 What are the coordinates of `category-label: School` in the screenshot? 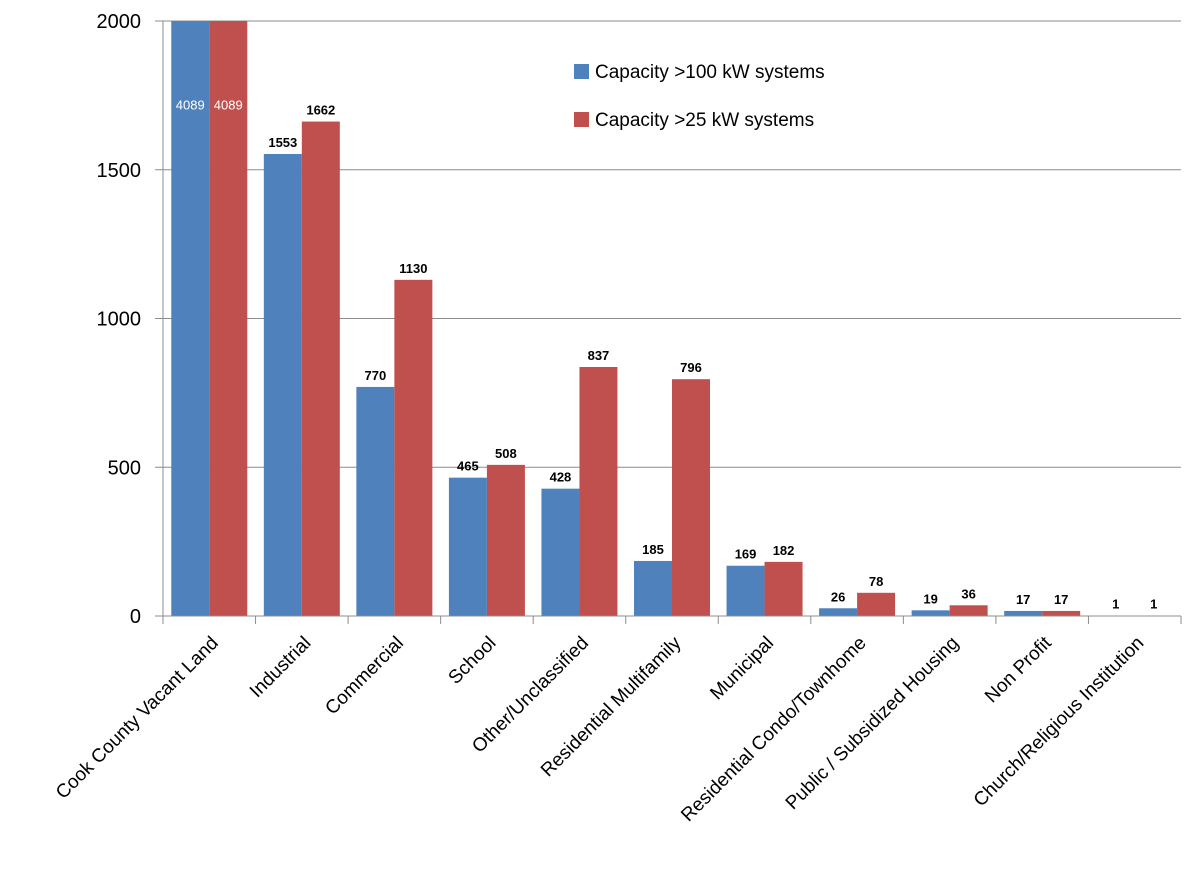 It's located at (473, 661).